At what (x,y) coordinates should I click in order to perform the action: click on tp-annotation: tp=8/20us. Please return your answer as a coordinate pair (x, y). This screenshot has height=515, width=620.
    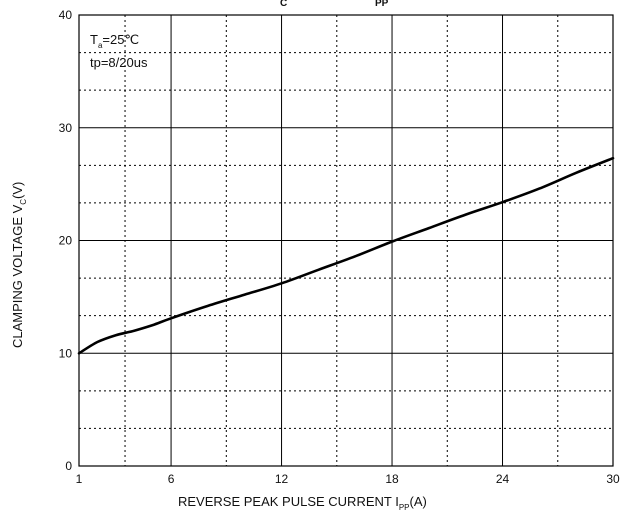
    Looking at the image, I should click on (119, 62).